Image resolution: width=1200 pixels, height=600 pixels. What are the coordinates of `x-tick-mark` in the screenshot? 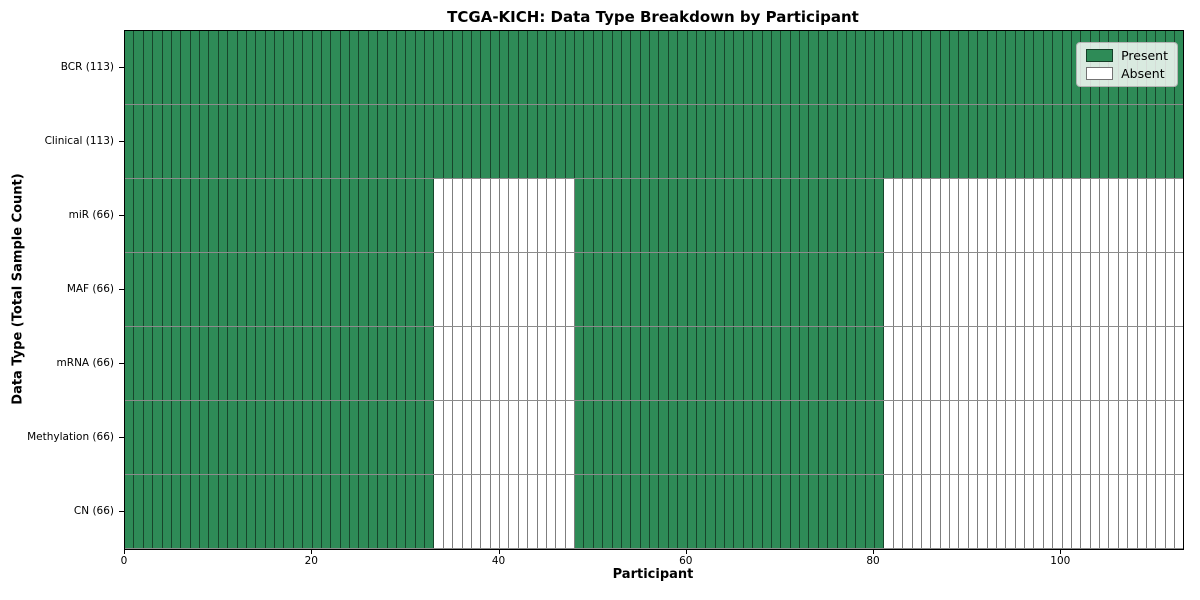 It's located at (312, 551).